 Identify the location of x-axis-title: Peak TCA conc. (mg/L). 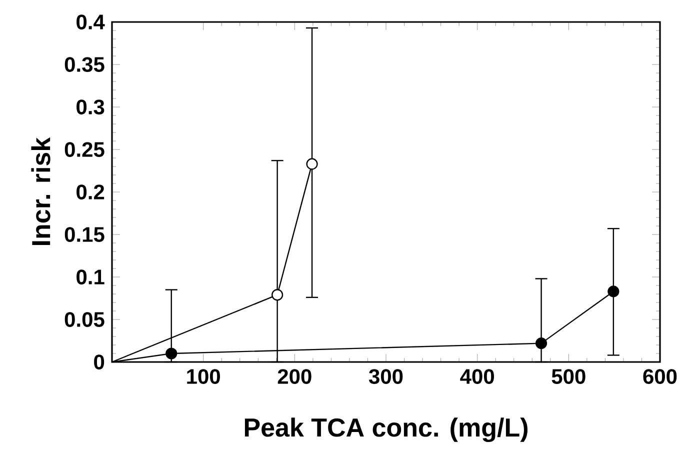
(386, 430).